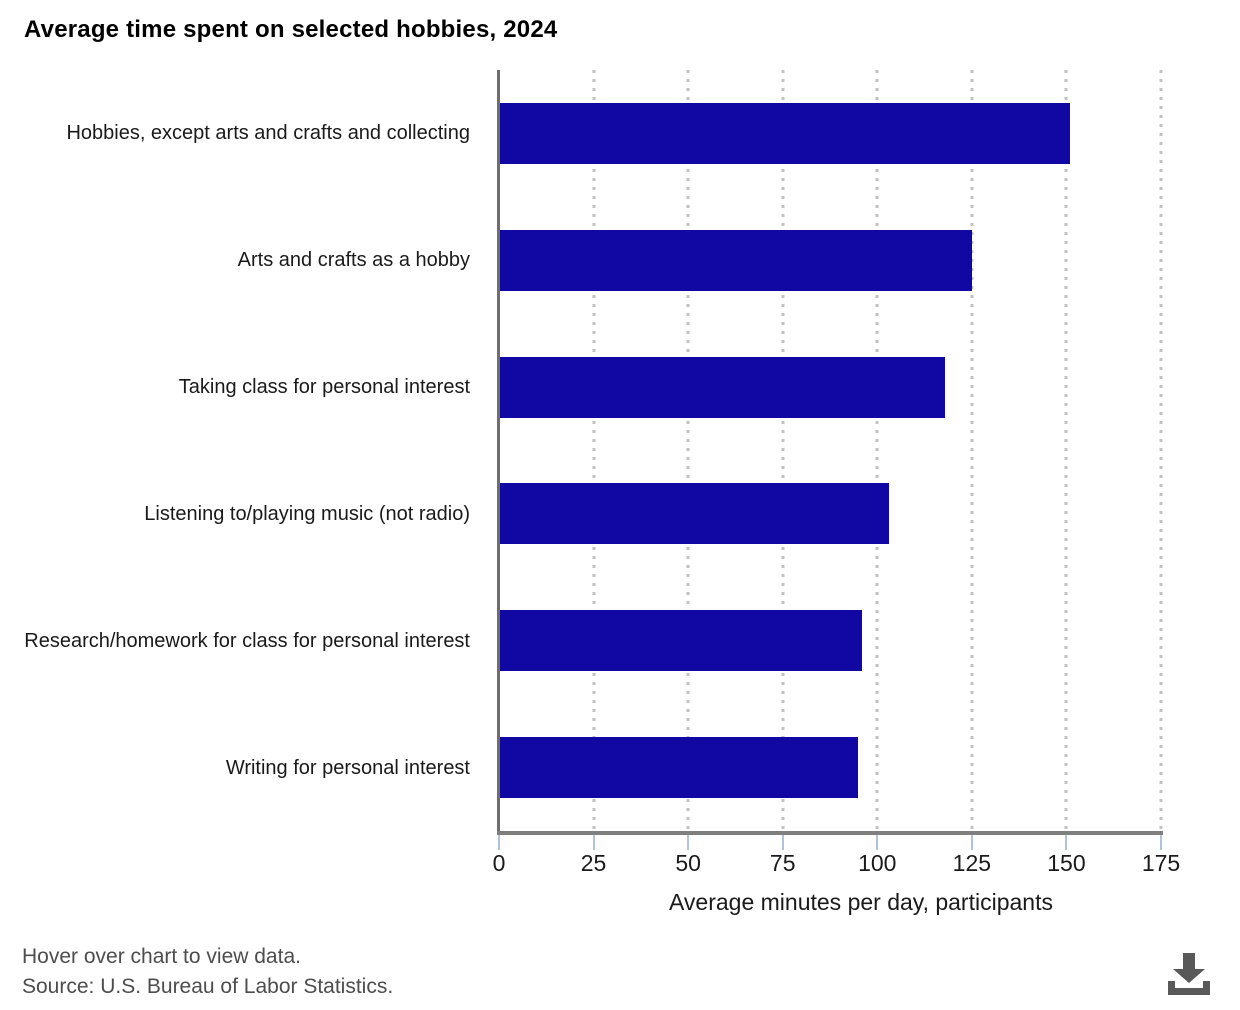  What do you see at coordinates (593, 863) in the screenshot?
I see `tick-label-25: 25` at bounding box center [593, 863].